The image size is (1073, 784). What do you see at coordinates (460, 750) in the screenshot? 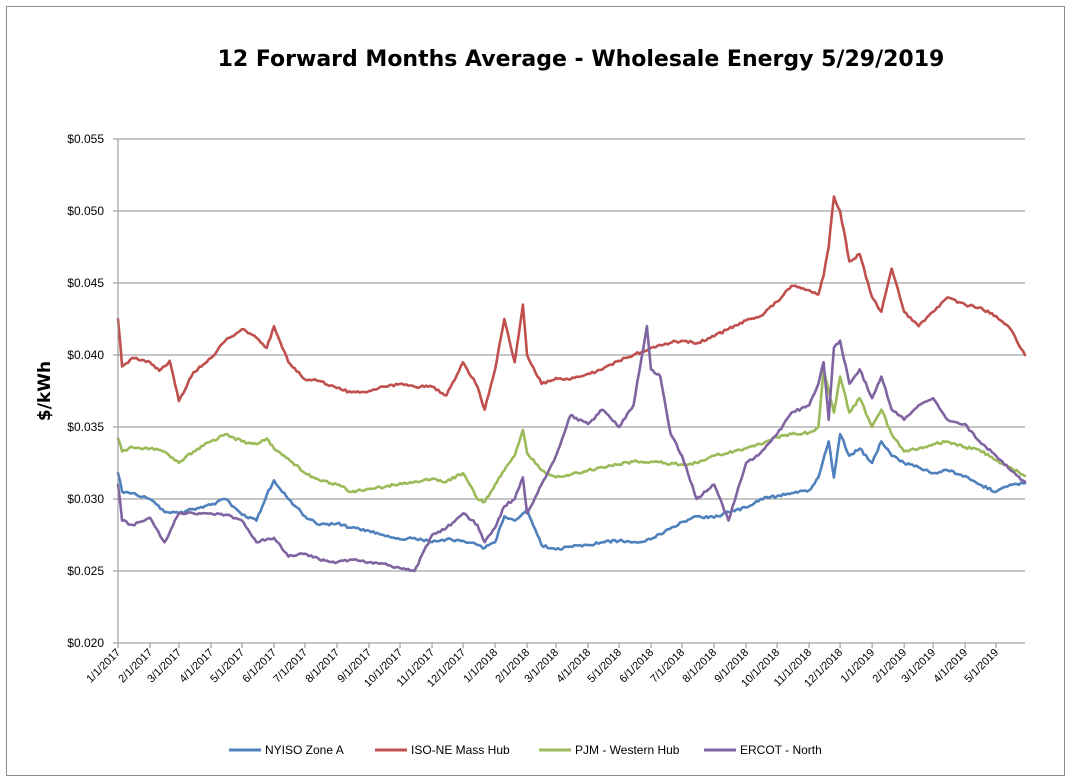
I see `legend-label: ISO-NE Mass Hub` at bounding box center [460, 750].